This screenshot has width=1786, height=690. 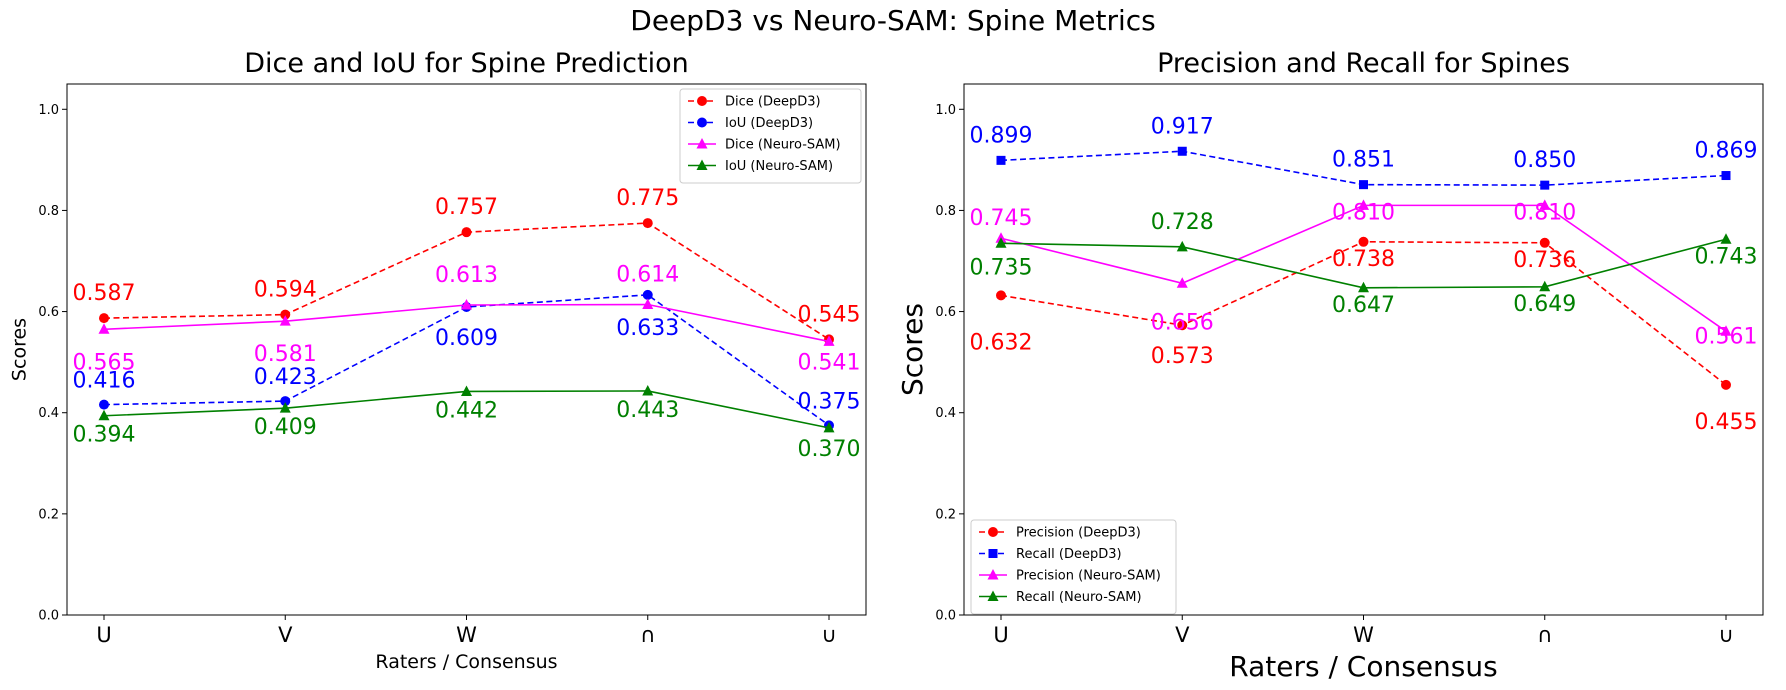 What do you see at coordinates (829, 362) in the screenshot?
I see `data-label: 0.541` at bounding box center [829, 362].